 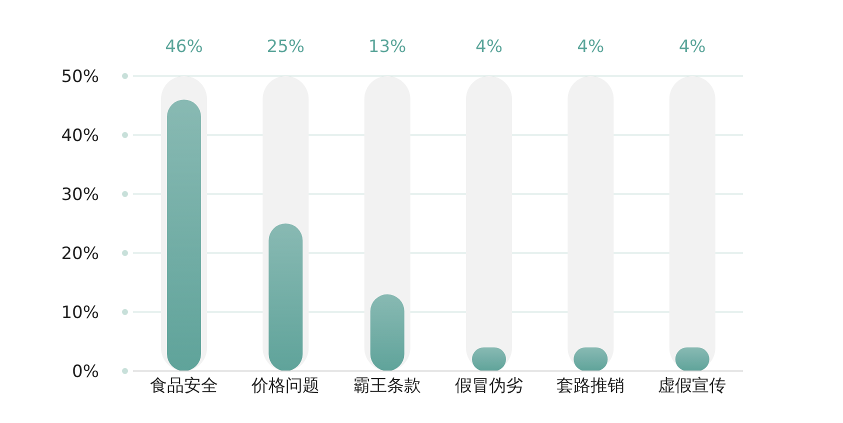 What do you see at coordinates (488, 386) in the screenshot?
I see `x-tick-label: 假冒伪劣` at bounding box center [488, 386].